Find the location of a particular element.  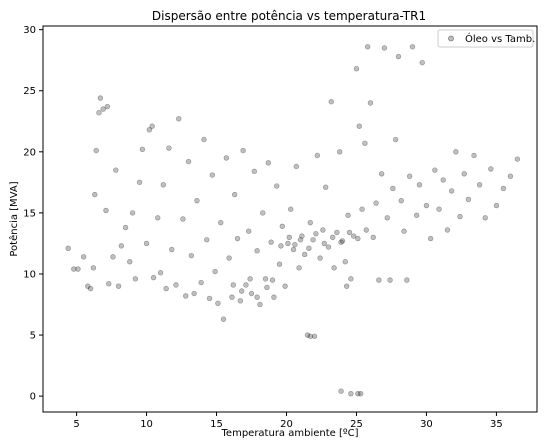

y-tick-label: 15 is located at coordinates (29, 213).